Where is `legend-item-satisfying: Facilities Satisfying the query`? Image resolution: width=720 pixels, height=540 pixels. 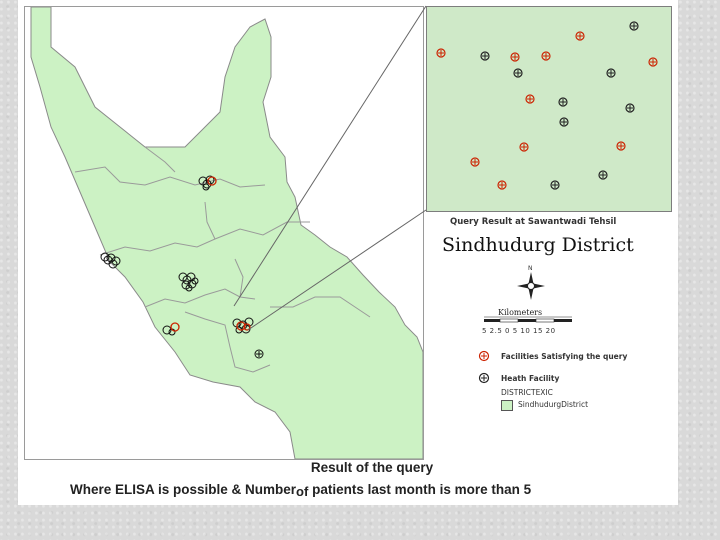
legend-item-satisfying: Facilities Satisfying the query is located at coordinates (576, 359).